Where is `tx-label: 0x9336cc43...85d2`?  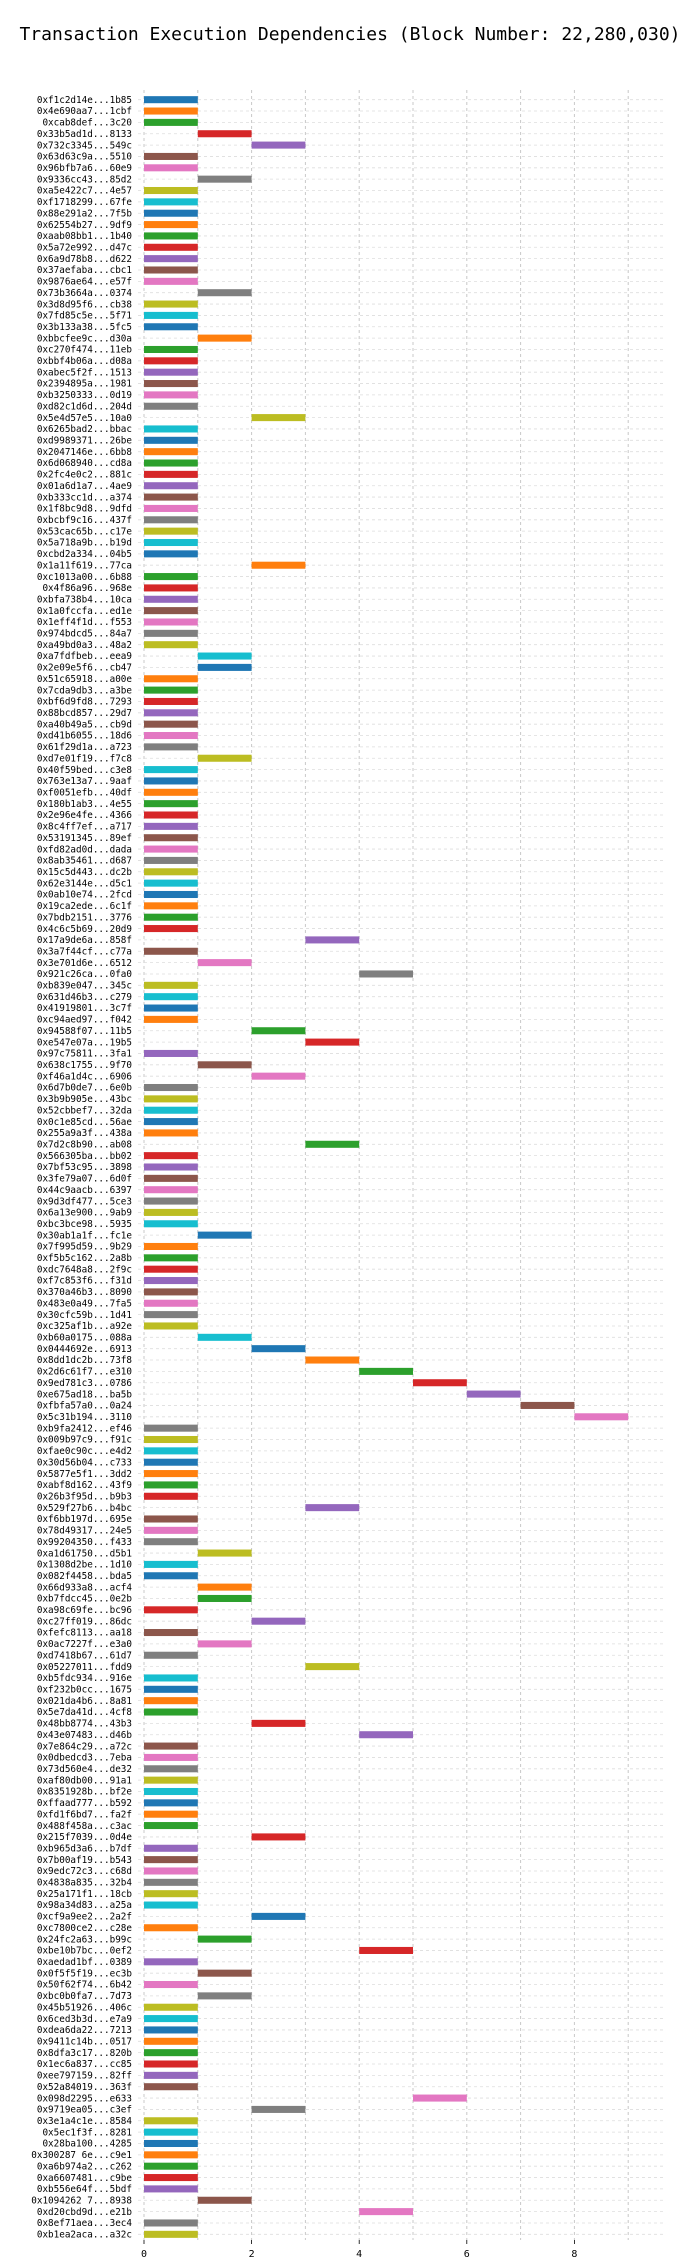
tx-label: 0x9336cc43...85d2 is located at coordinates (84, 179).